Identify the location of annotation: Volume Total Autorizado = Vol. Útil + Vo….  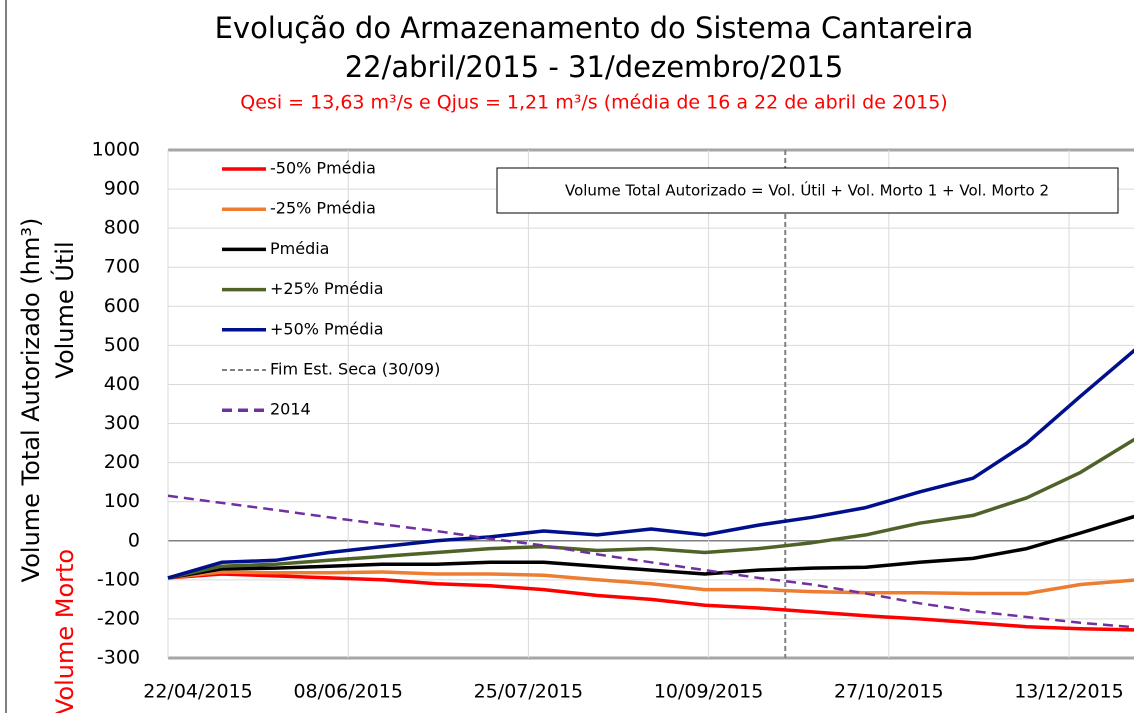
(807, 190).